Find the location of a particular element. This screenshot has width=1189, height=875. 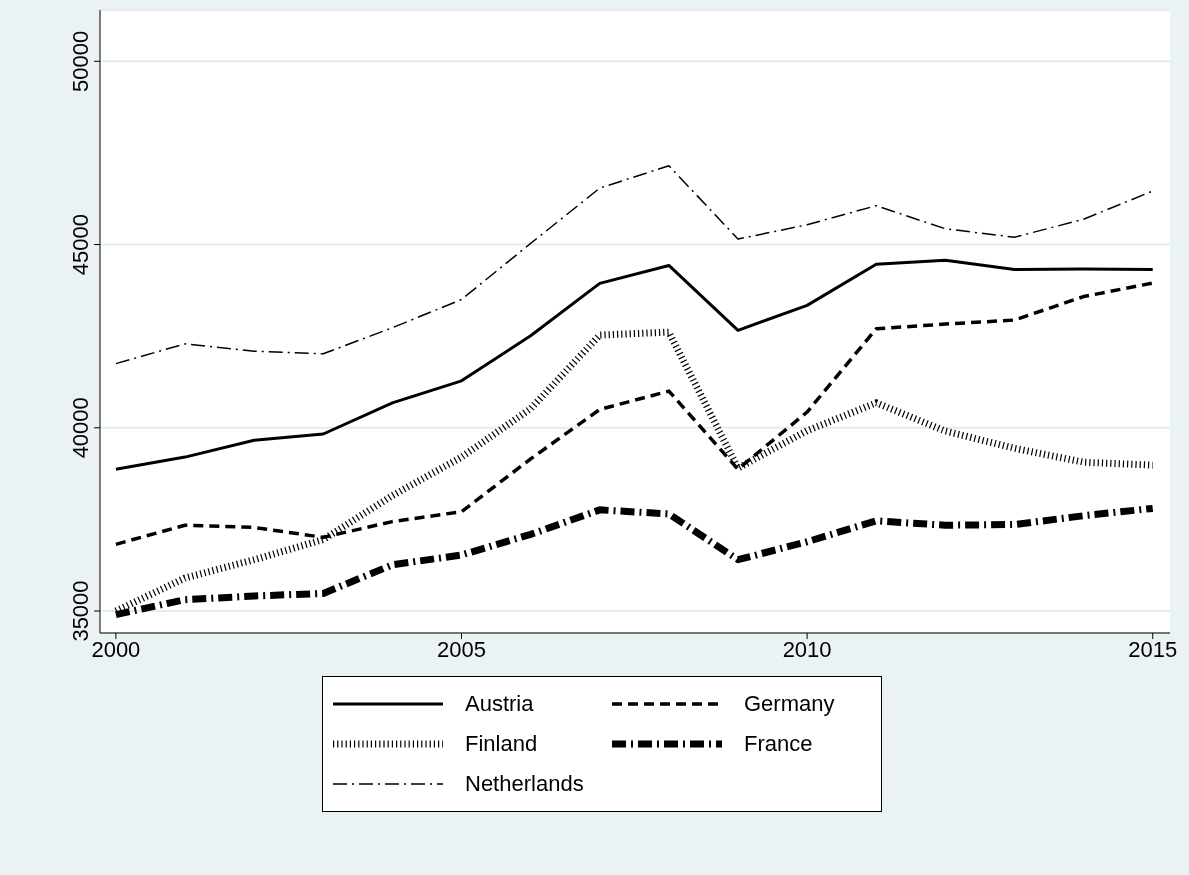

x-tick-label: 2010 is located at coordinates (807, 649).